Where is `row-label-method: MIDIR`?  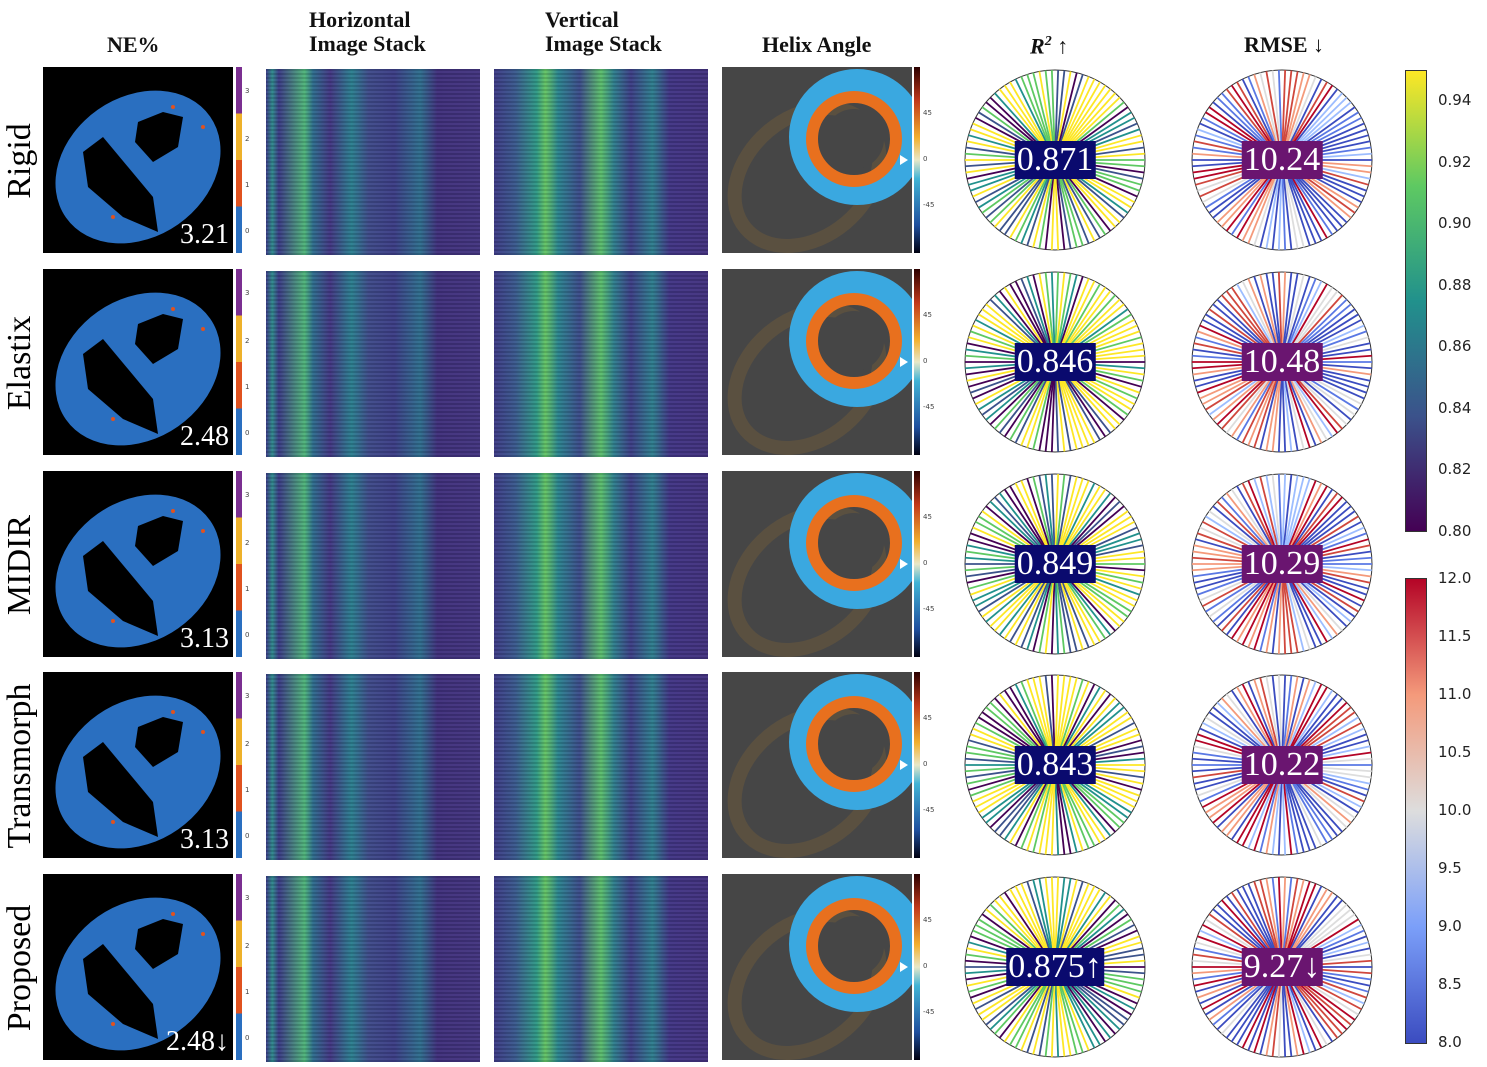
row-label-method: MIDIR is located at coordinates (19, 565).